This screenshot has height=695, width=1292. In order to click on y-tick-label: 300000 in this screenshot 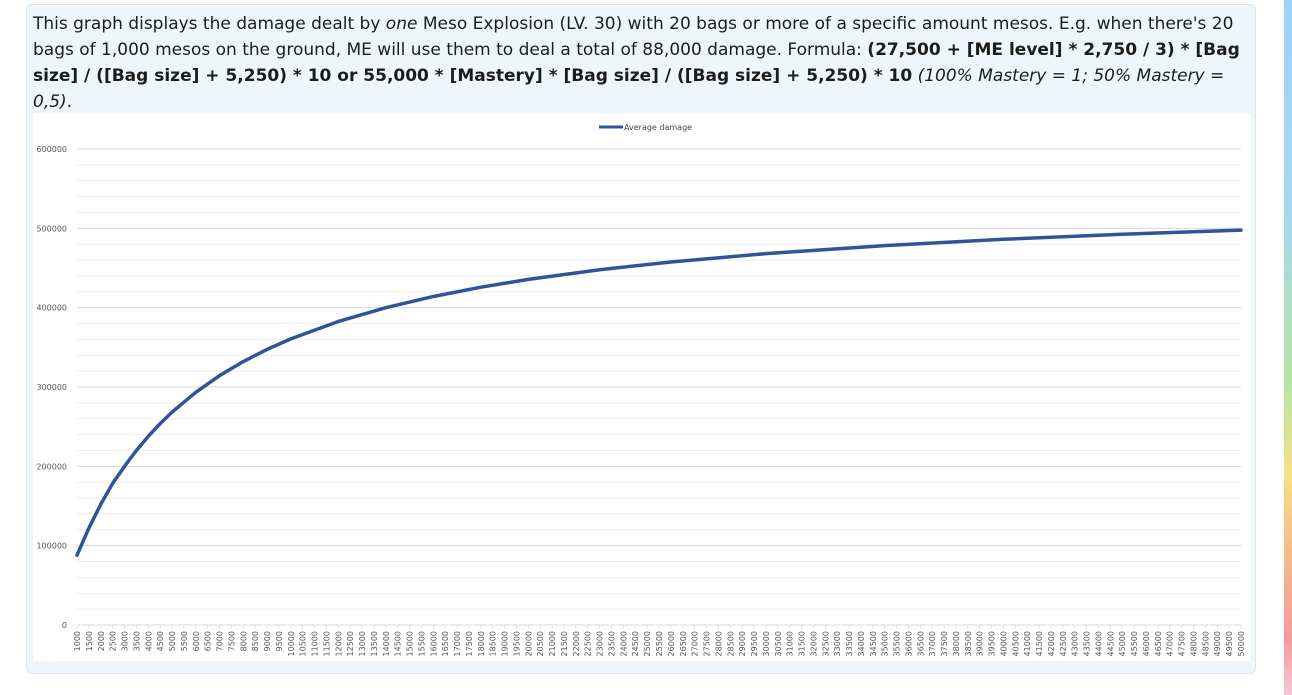, I will do `click(51, 387)`.